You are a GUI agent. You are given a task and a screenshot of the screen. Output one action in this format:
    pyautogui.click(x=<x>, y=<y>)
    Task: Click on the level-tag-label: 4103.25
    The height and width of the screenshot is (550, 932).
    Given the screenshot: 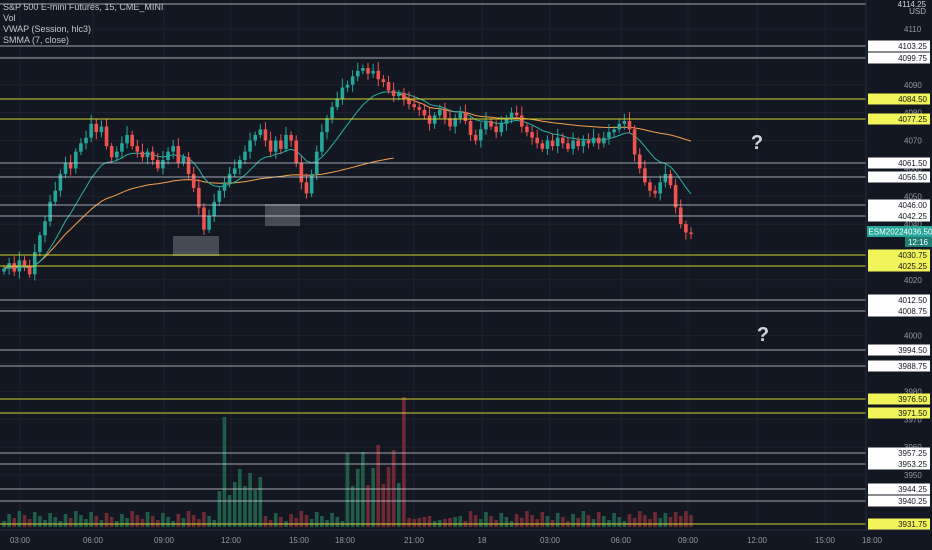 What is the action you would take?
    pyautogui.click(x=912, y=46)
    